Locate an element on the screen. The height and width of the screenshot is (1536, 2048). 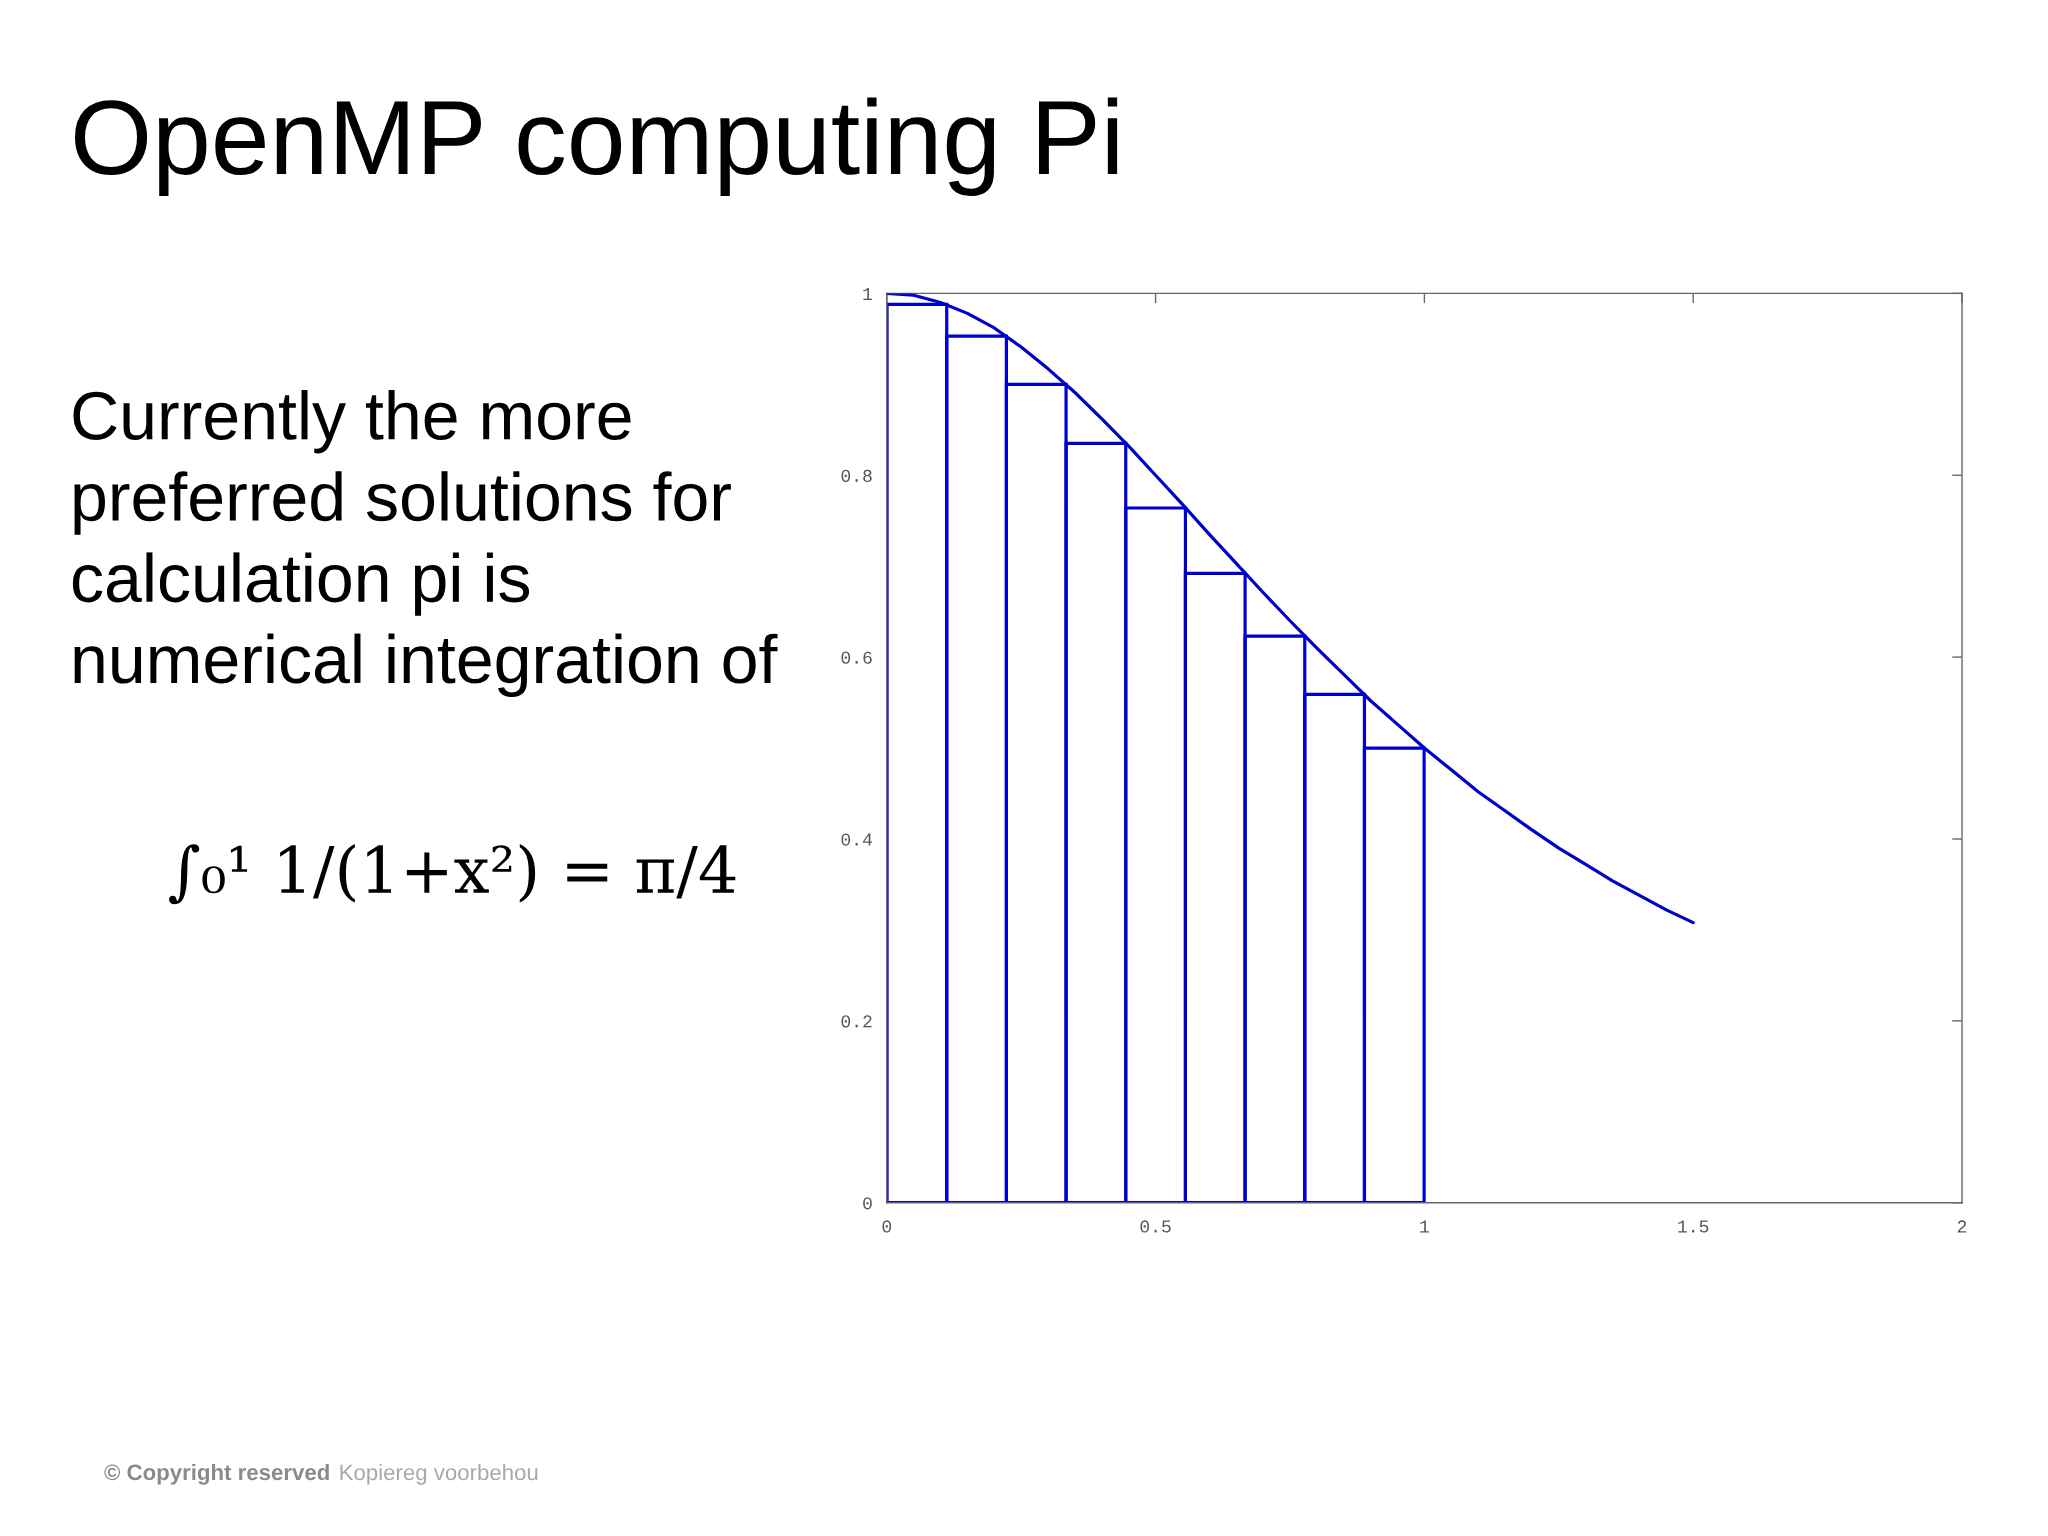
y-tick-label: 0.6 is located at coordinates (856, 657).